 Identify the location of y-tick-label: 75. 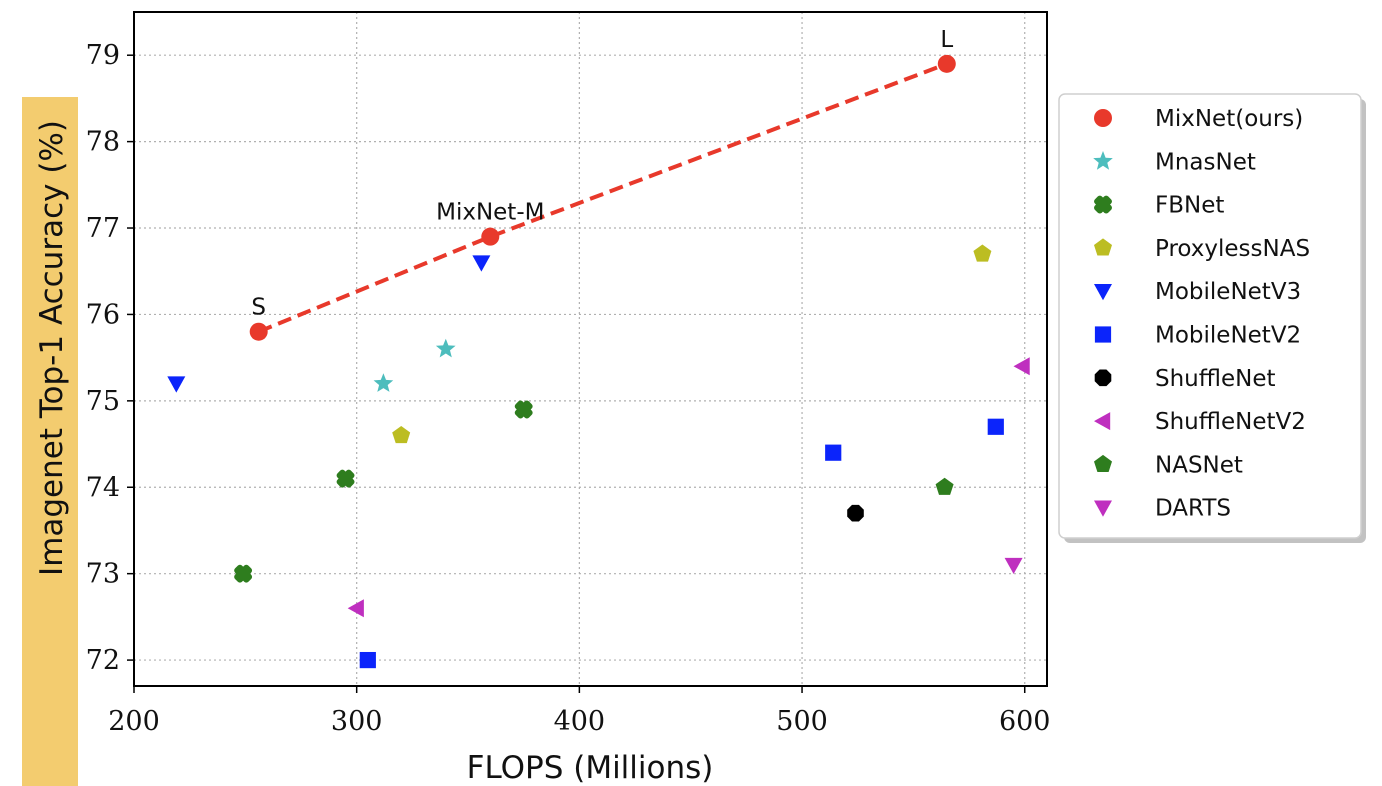
(103, 401).